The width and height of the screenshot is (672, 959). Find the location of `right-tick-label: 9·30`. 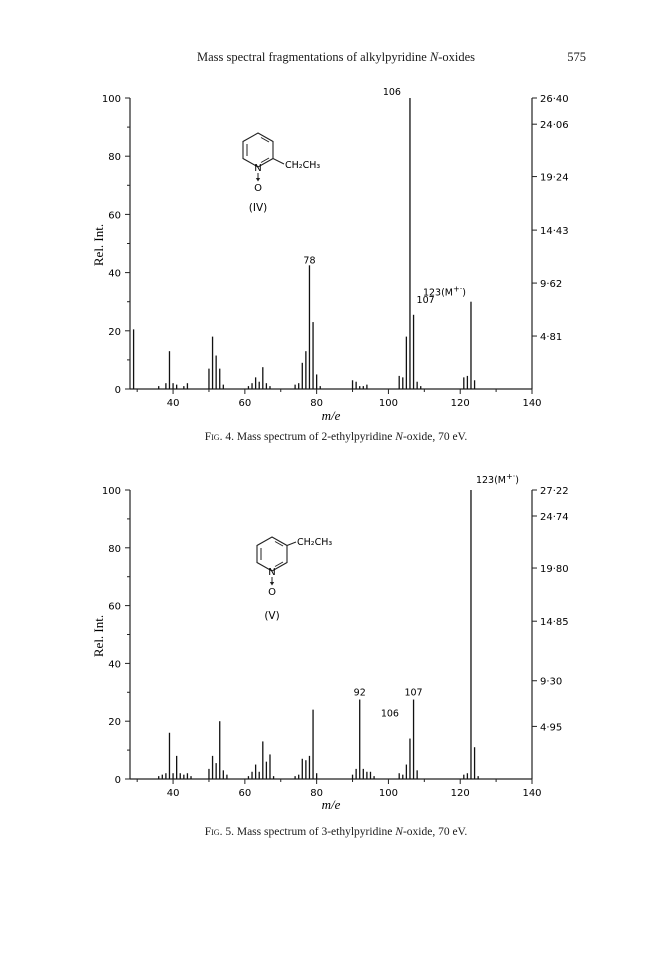

right-tick-label: 9·30 is located at coordinates (551, 682).